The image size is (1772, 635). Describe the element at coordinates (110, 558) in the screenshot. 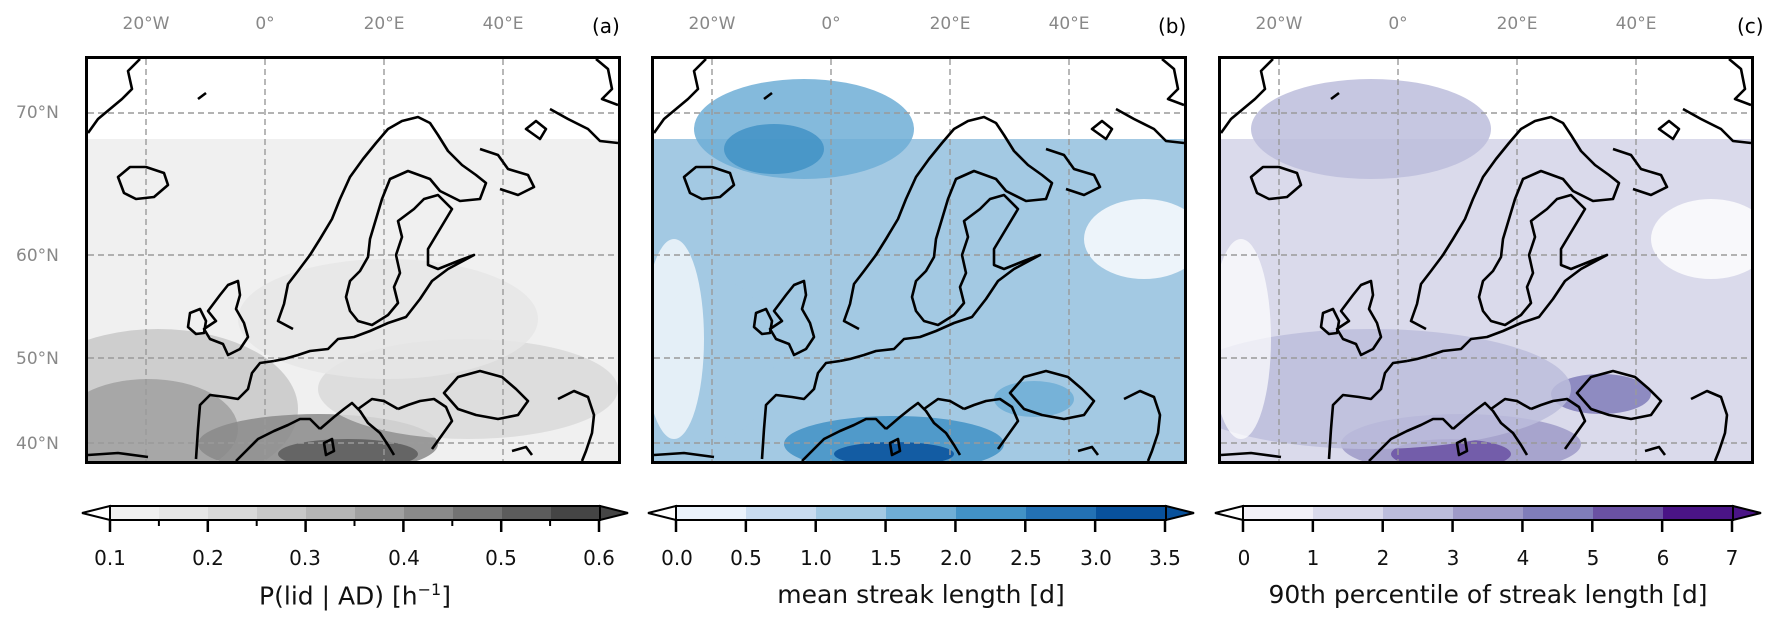

I see `colorbar-tick: 0.1` at that location.